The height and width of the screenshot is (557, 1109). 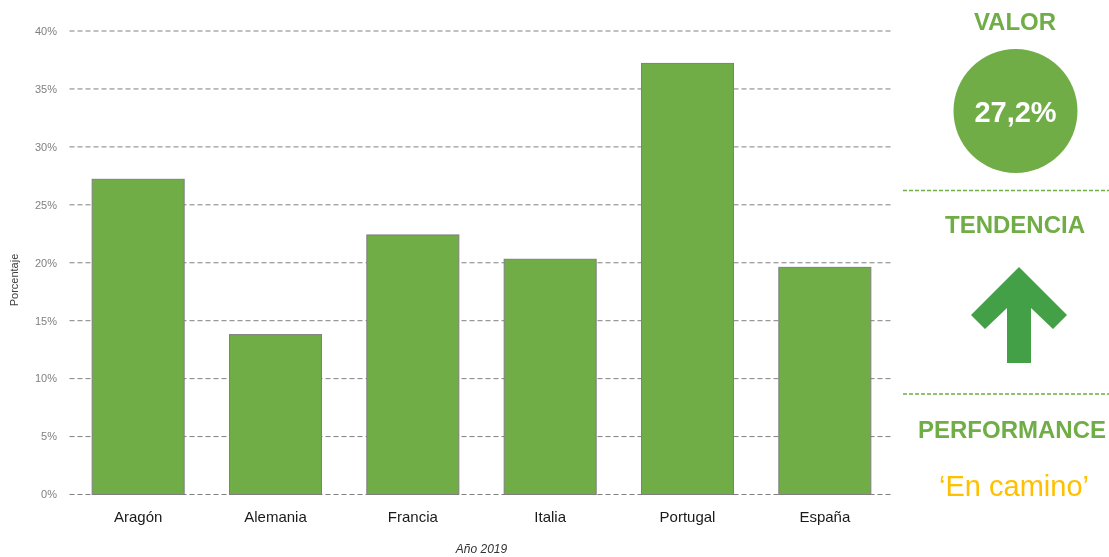 I want to click on x-tick-label: Francia, so click(x=413, y=516).